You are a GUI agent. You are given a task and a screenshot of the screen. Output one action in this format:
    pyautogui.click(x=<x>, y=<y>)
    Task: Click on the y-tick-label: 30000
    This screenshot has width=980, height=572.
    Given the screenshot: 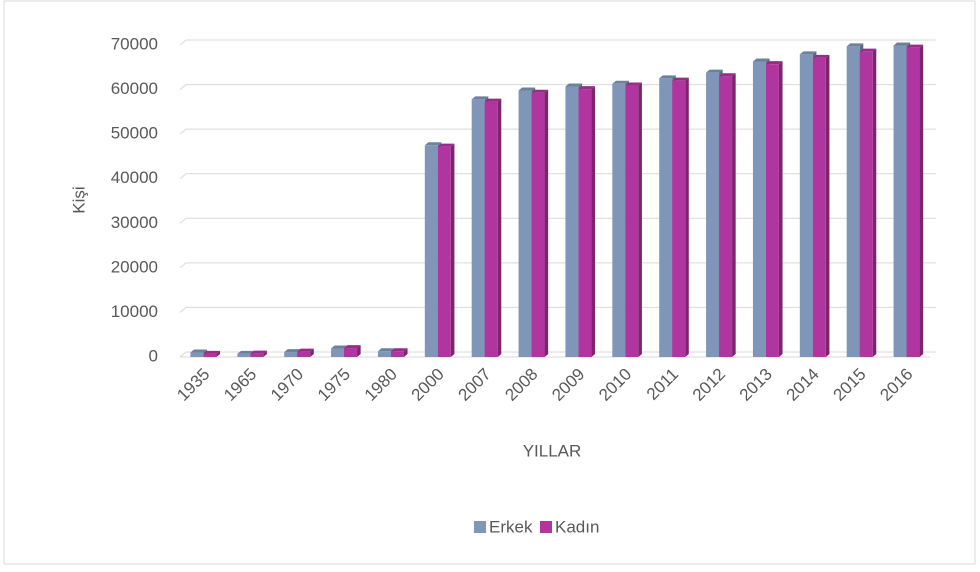 What is the action you would take?
    pyautogui.click(x=134, y=222)
    